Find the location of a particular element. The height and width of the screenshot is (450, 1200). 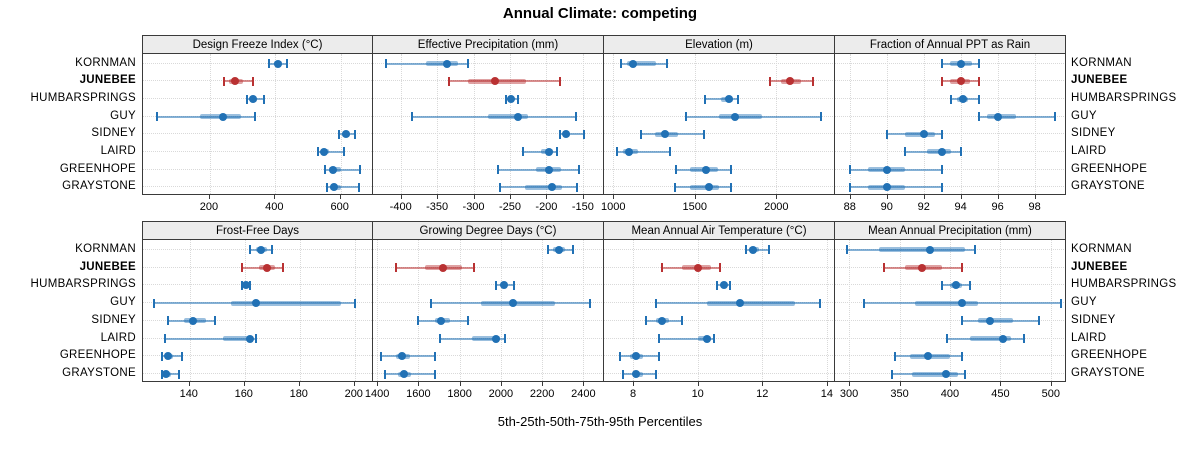

station-label-right: JUNEBEE is located at coordinates (1099, 80).